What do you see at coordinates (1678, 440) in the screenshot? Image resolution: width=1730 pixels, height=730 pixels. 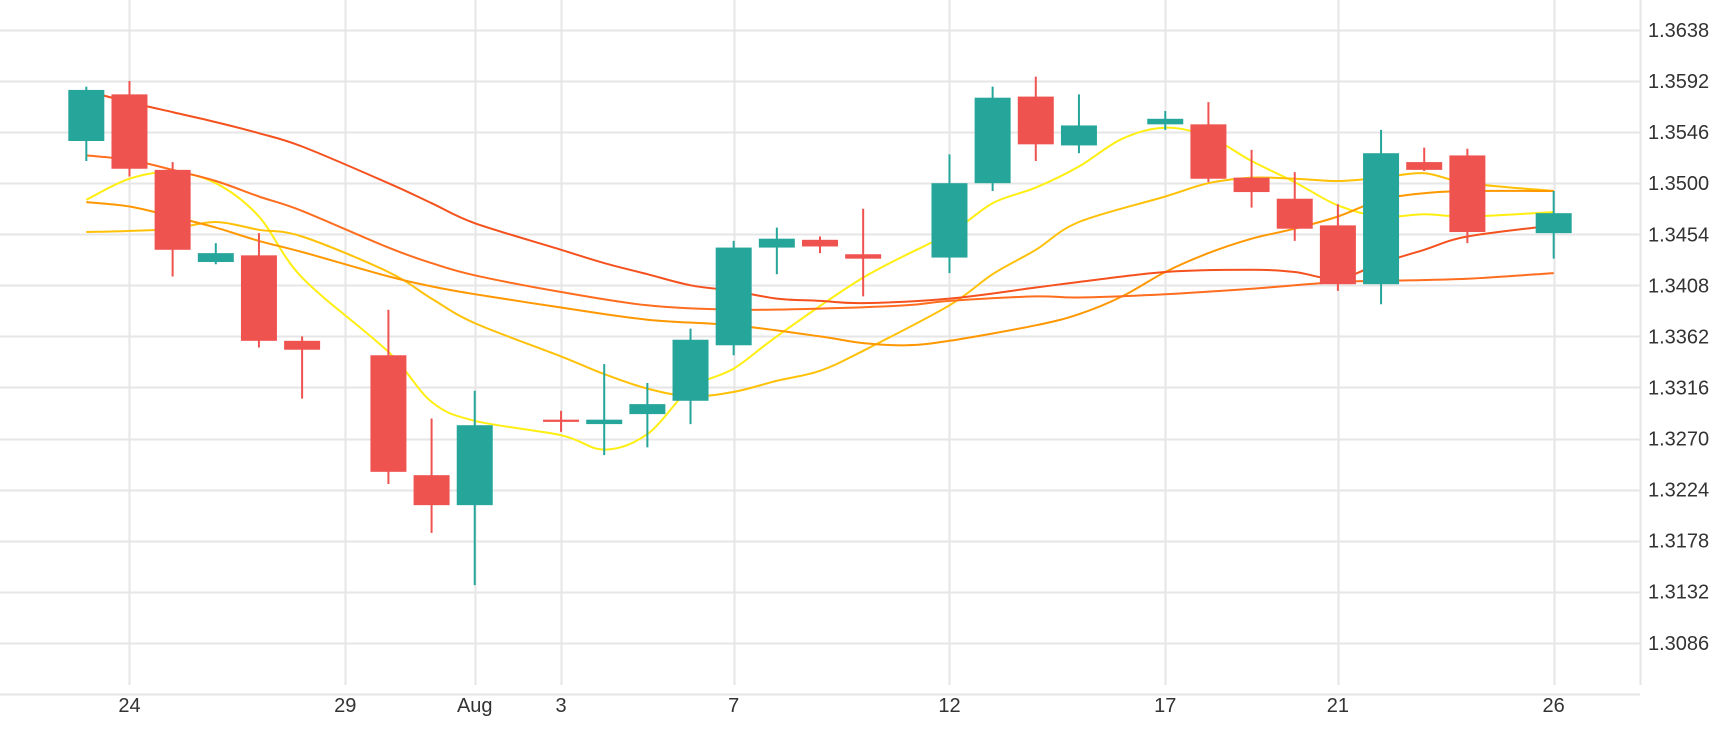 I see `y-tick-label: 1.3270` at bounding box center [1678, 440].